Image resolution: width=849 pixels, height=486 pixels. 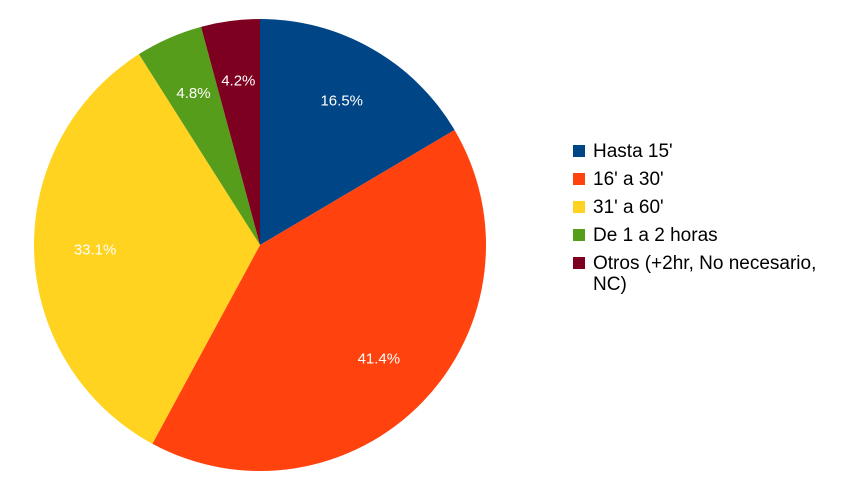 I want to click on slice-label-0: 16.5%, so click(x=341, y=101).